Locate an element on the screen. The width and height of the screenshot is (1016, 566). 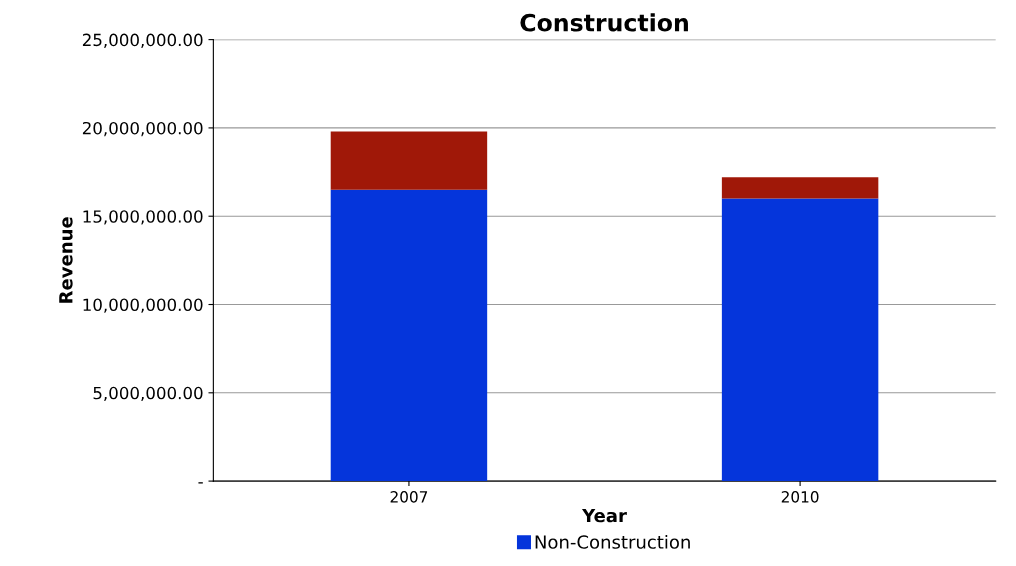
chart-title: Construction is located at coordinates (604, 22).